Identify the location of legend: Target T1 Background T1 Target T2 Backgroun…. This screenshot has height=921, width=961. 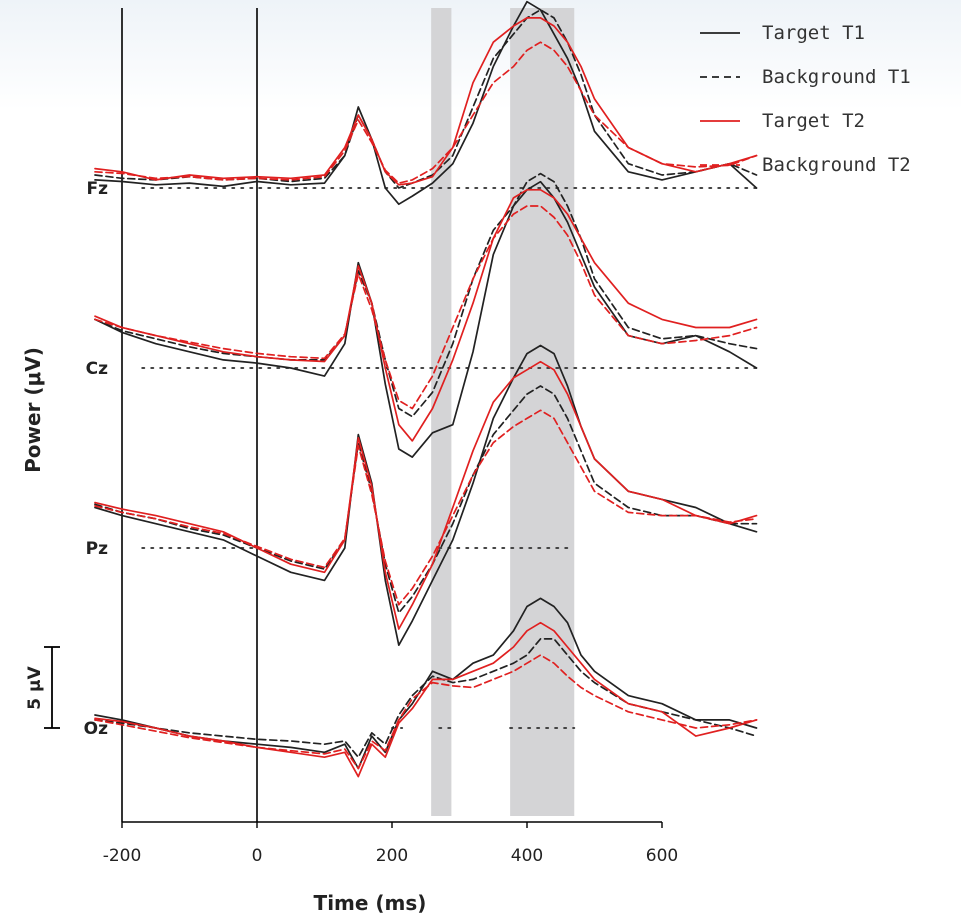
(805, 99).